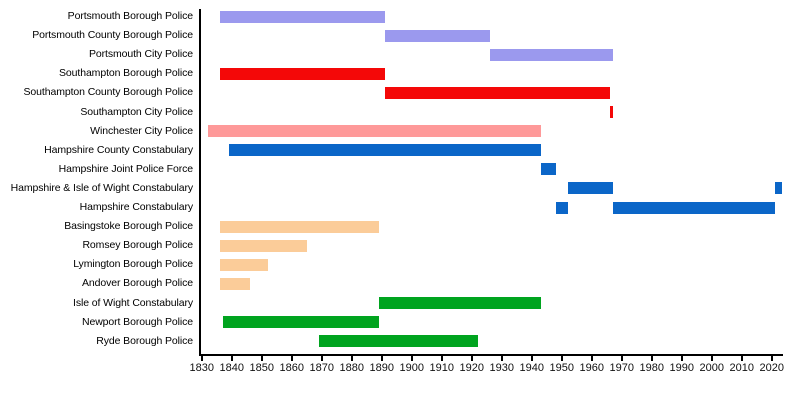 Image resolution: width=800 pixels, height=400 pixels. What do you see at coordinates (136, 207) in the screenshot?
I see `row-label: Hampshire Constabulary` at bounding box center [136, 207].